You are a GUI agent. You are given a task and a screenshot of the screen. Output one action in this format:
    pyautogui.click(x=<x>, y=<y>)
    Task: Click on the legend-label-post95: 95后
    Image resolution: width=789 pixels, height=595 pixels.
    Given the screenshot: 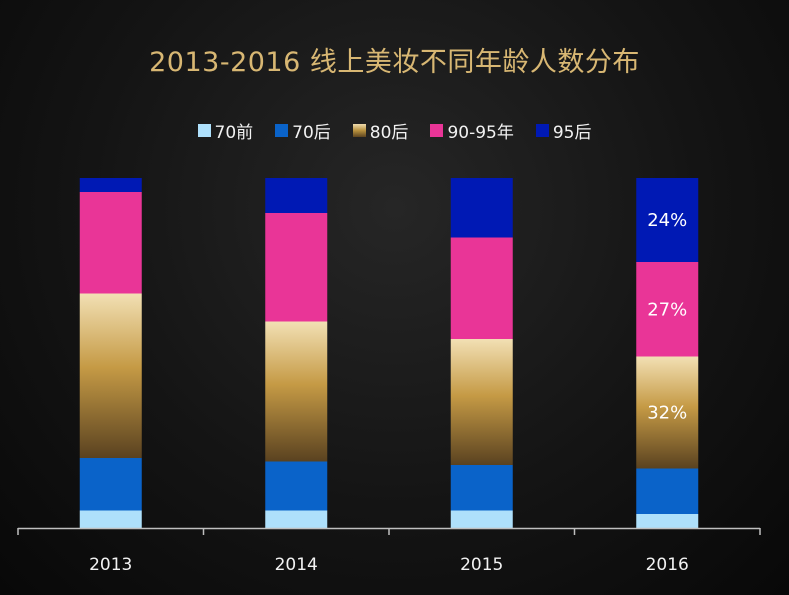 What is the action you would take?
    pyautogui.click(x=572, y=133)
    